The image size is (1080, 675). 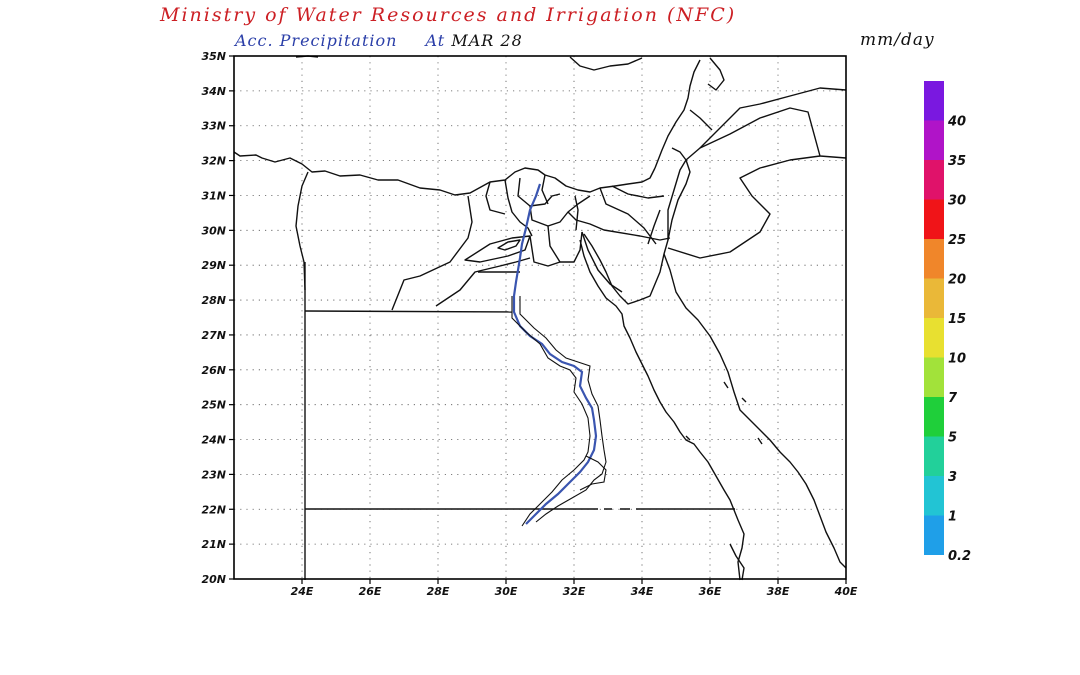 What do you see at coordinates (606, 63) in the screenshot?
I see `coastline-turkey` at bounding box center [606, 63].